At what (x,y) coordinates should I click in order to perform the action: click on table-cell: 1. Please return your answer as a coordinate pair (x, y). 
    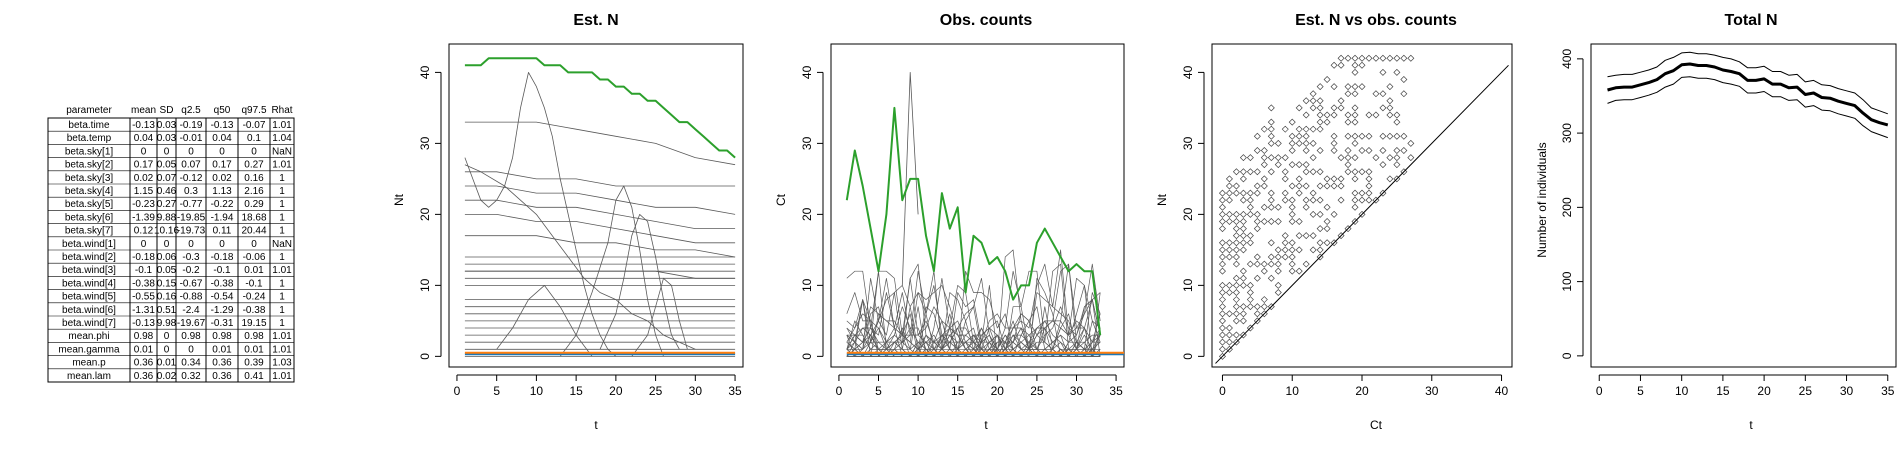
    Looking at the image, I should click on (282, 178).